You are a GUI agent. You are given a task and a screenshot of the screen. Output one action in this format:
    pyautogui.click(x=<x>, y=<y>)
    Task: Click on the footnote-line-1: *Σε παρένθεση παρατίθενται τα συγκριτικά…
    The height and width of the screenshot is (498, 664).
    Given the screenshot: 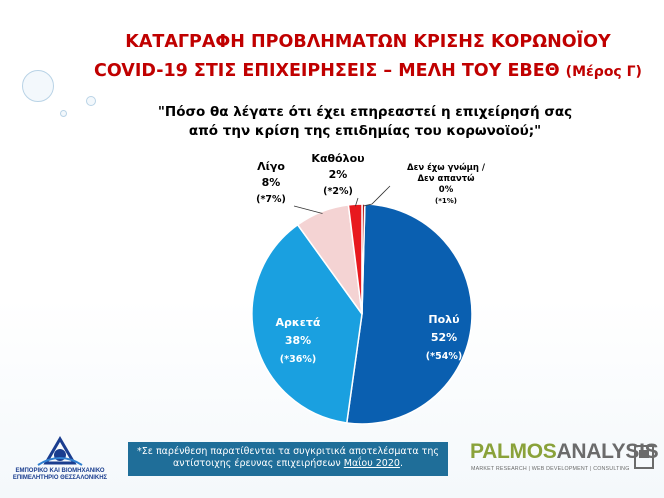 What is the action you would take?
    pyautogui.click(x=288, y=451)
    